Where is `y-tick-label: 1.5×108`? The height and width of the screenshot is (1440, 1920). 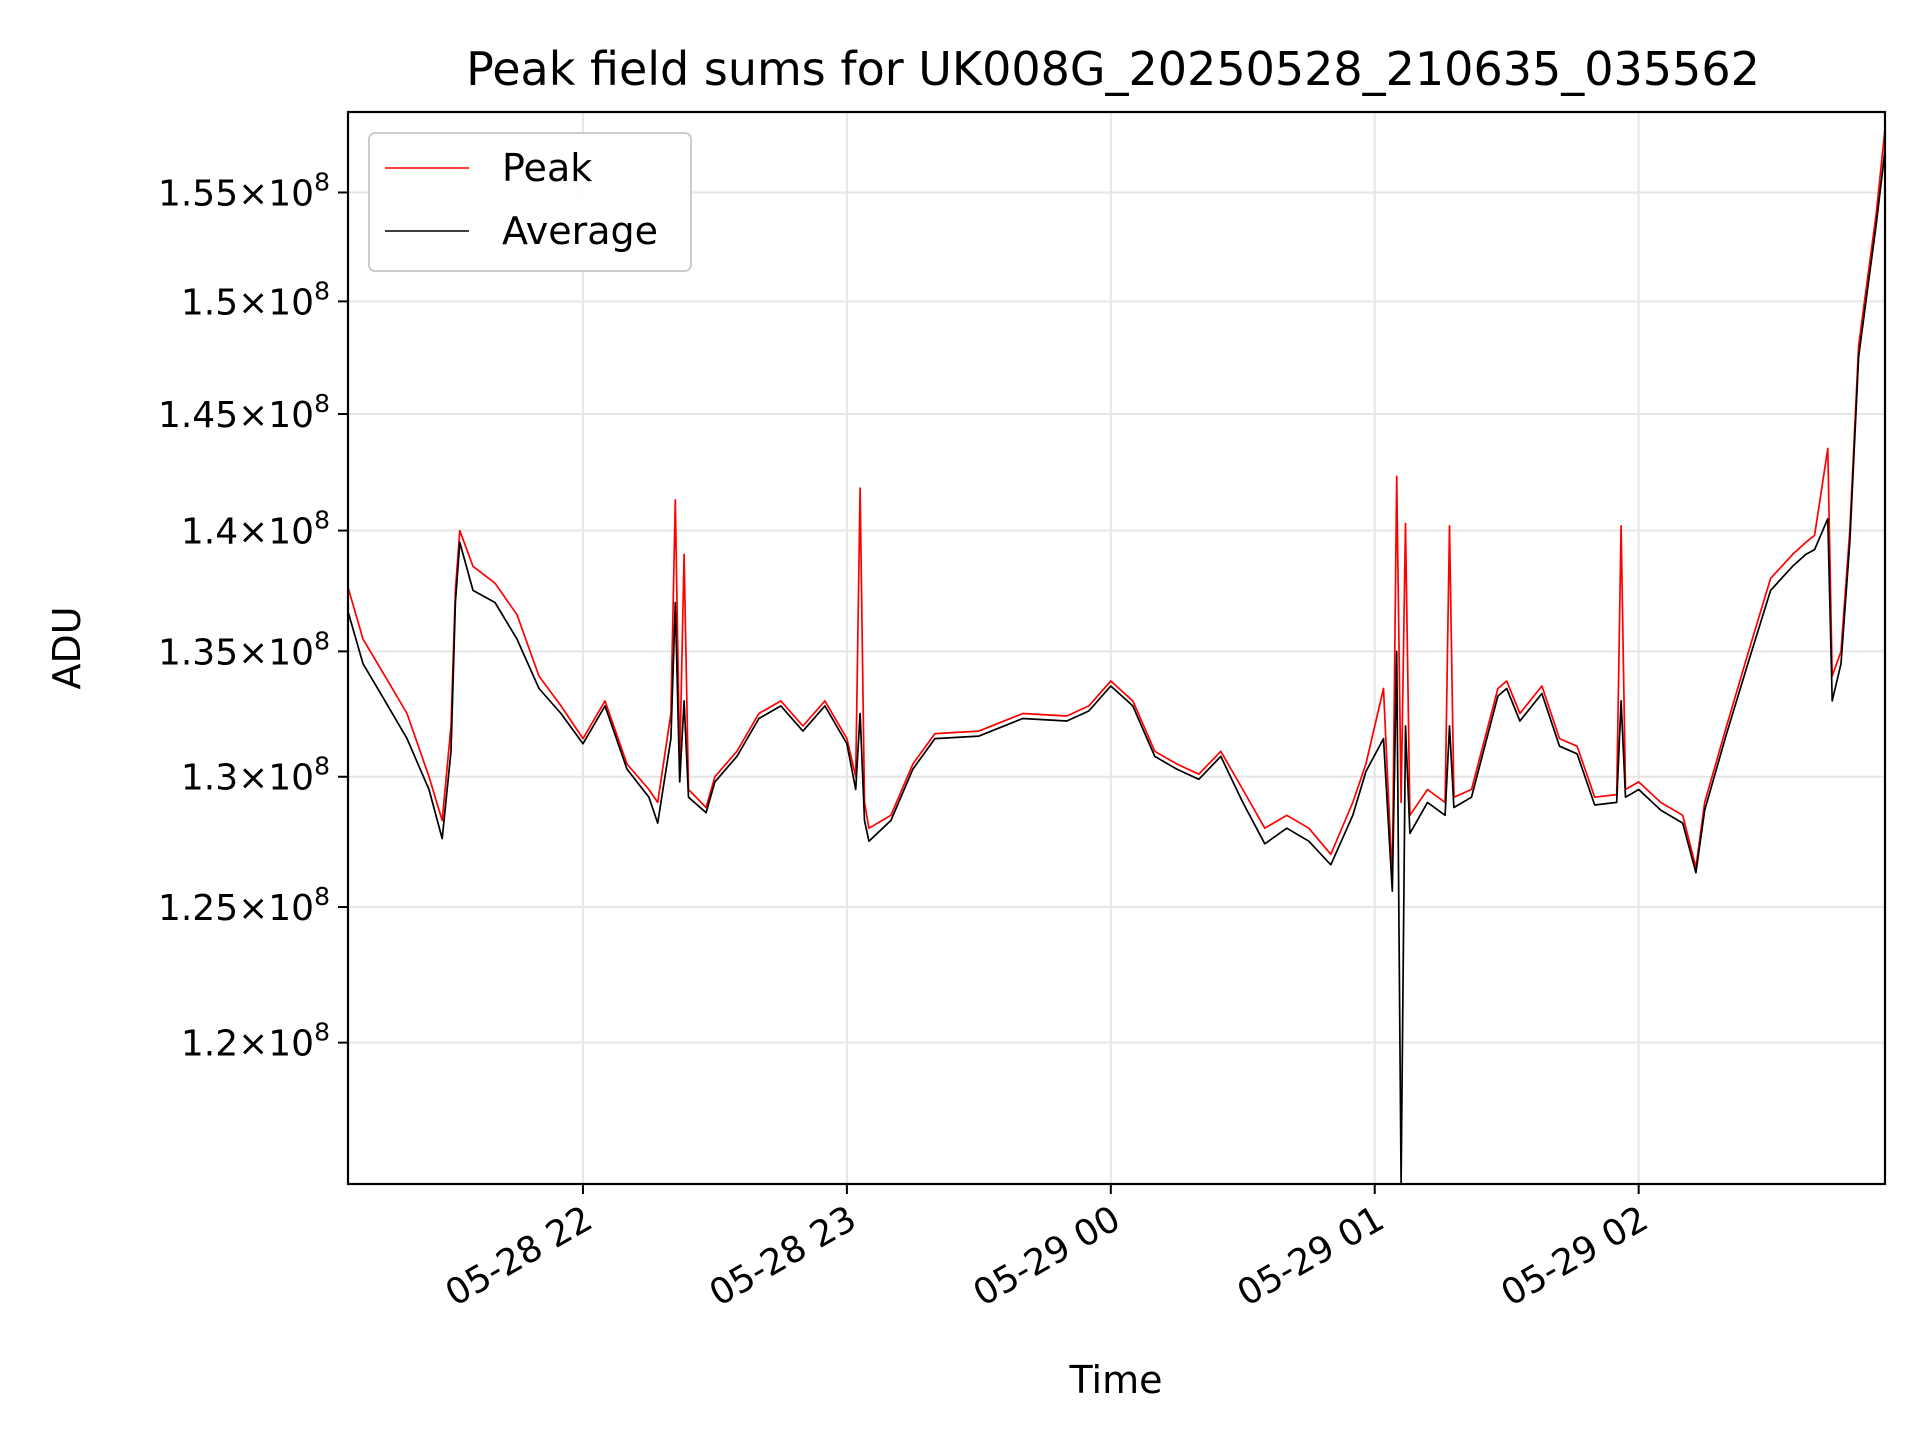
y-tick-label: 1.5×108 is located at coordinates (255, 299).